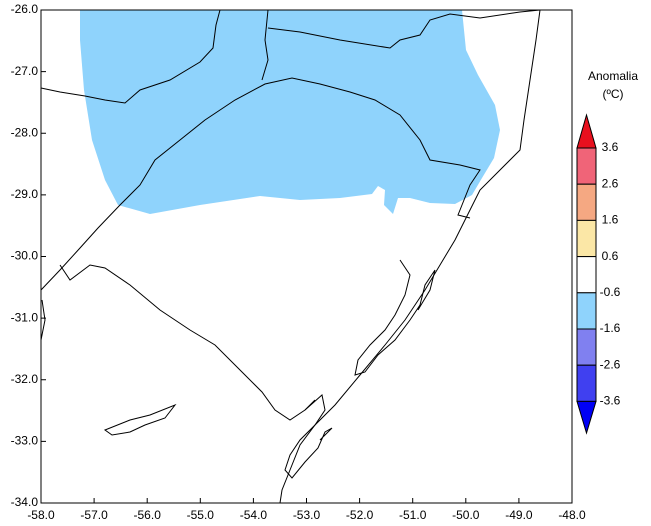  I want to click on x-tick-label: -50.0, so click(466, 515).